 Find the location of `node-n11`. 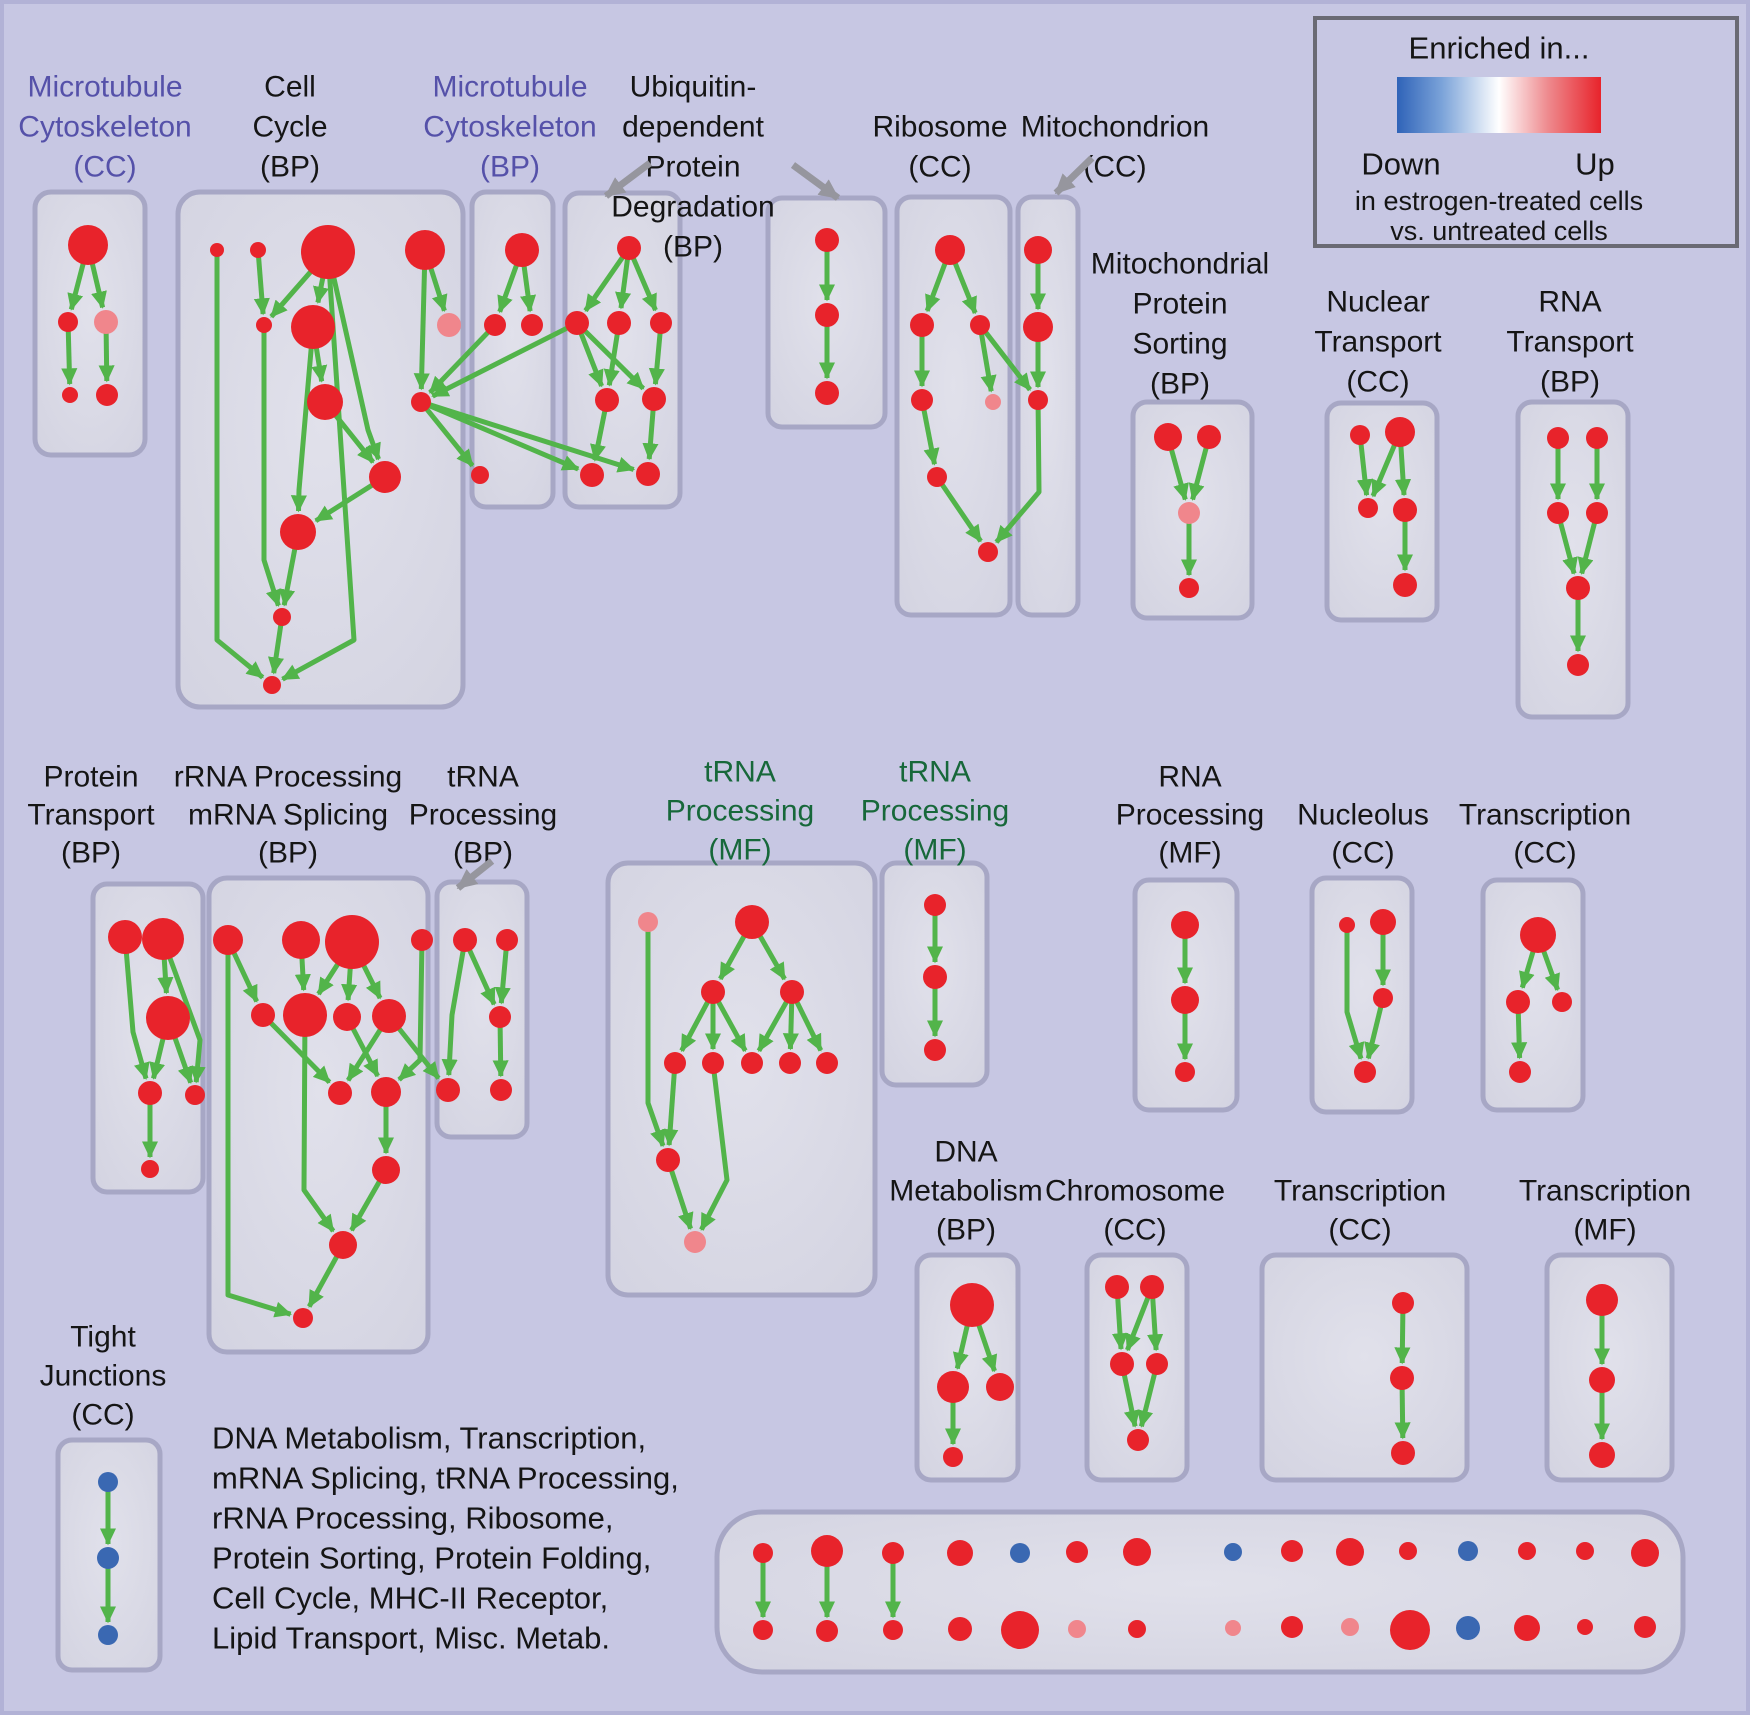

node-n11 is located at coordinates (695, 1242).